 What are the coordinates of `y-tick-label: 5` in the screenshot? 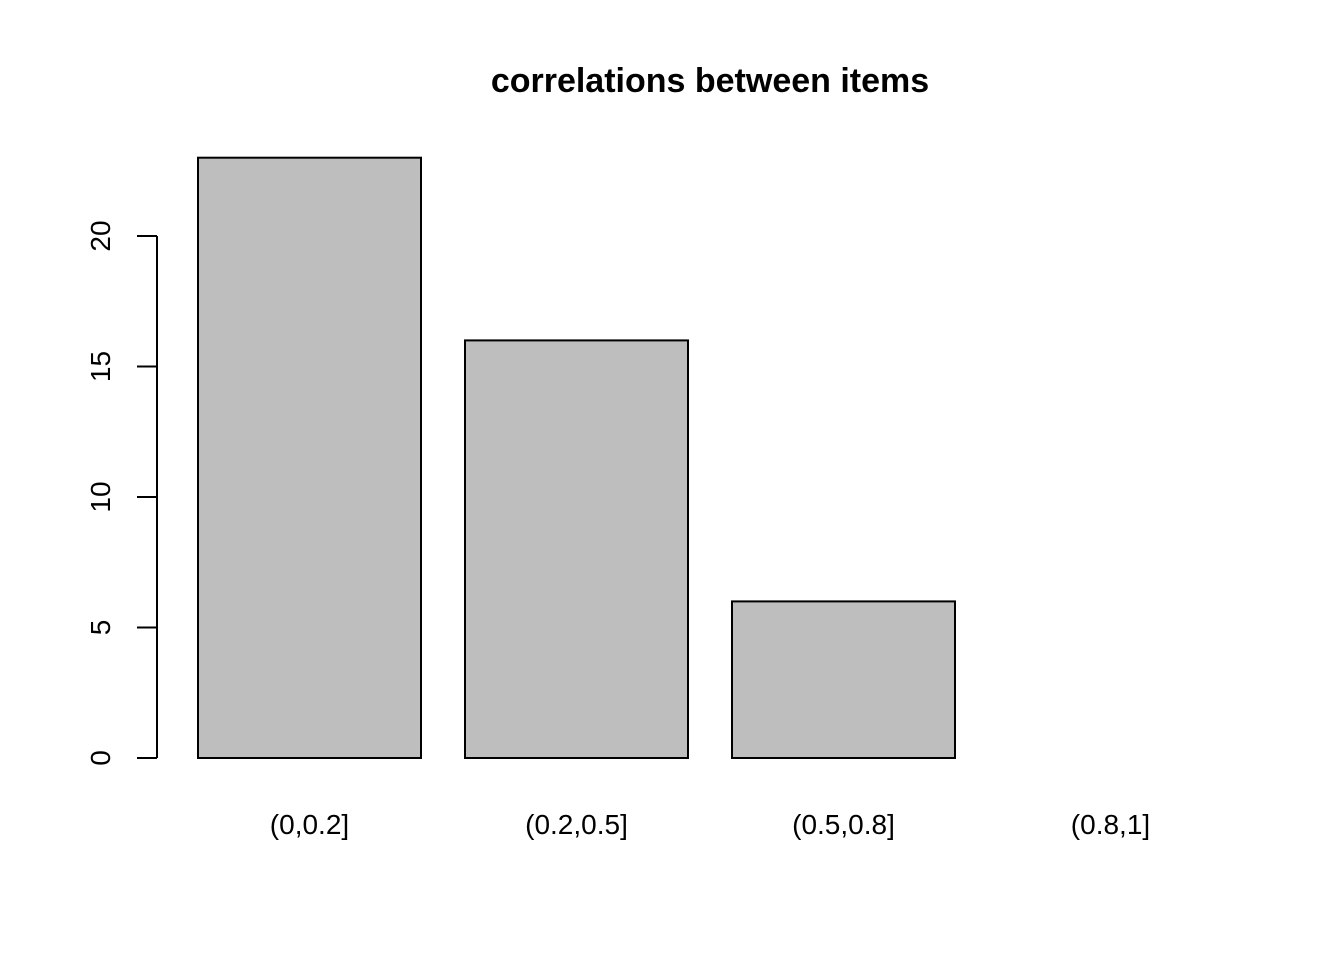 It's located at (100, 628).